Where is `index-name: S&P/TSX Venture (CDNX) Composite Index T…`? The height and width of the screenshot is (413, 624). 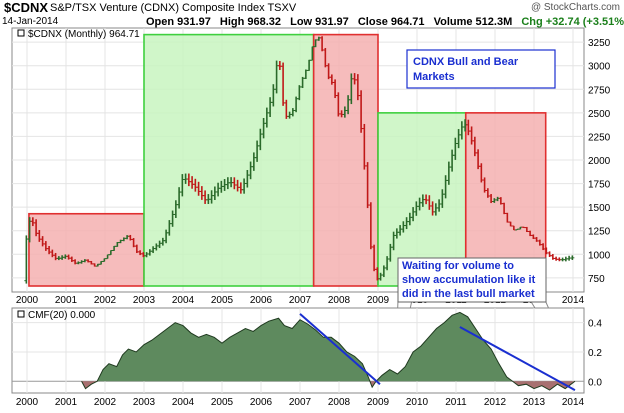
index-name: S&P/TSX Venture (CDNX) Composite Index T… is located at coordinates (173, 8).